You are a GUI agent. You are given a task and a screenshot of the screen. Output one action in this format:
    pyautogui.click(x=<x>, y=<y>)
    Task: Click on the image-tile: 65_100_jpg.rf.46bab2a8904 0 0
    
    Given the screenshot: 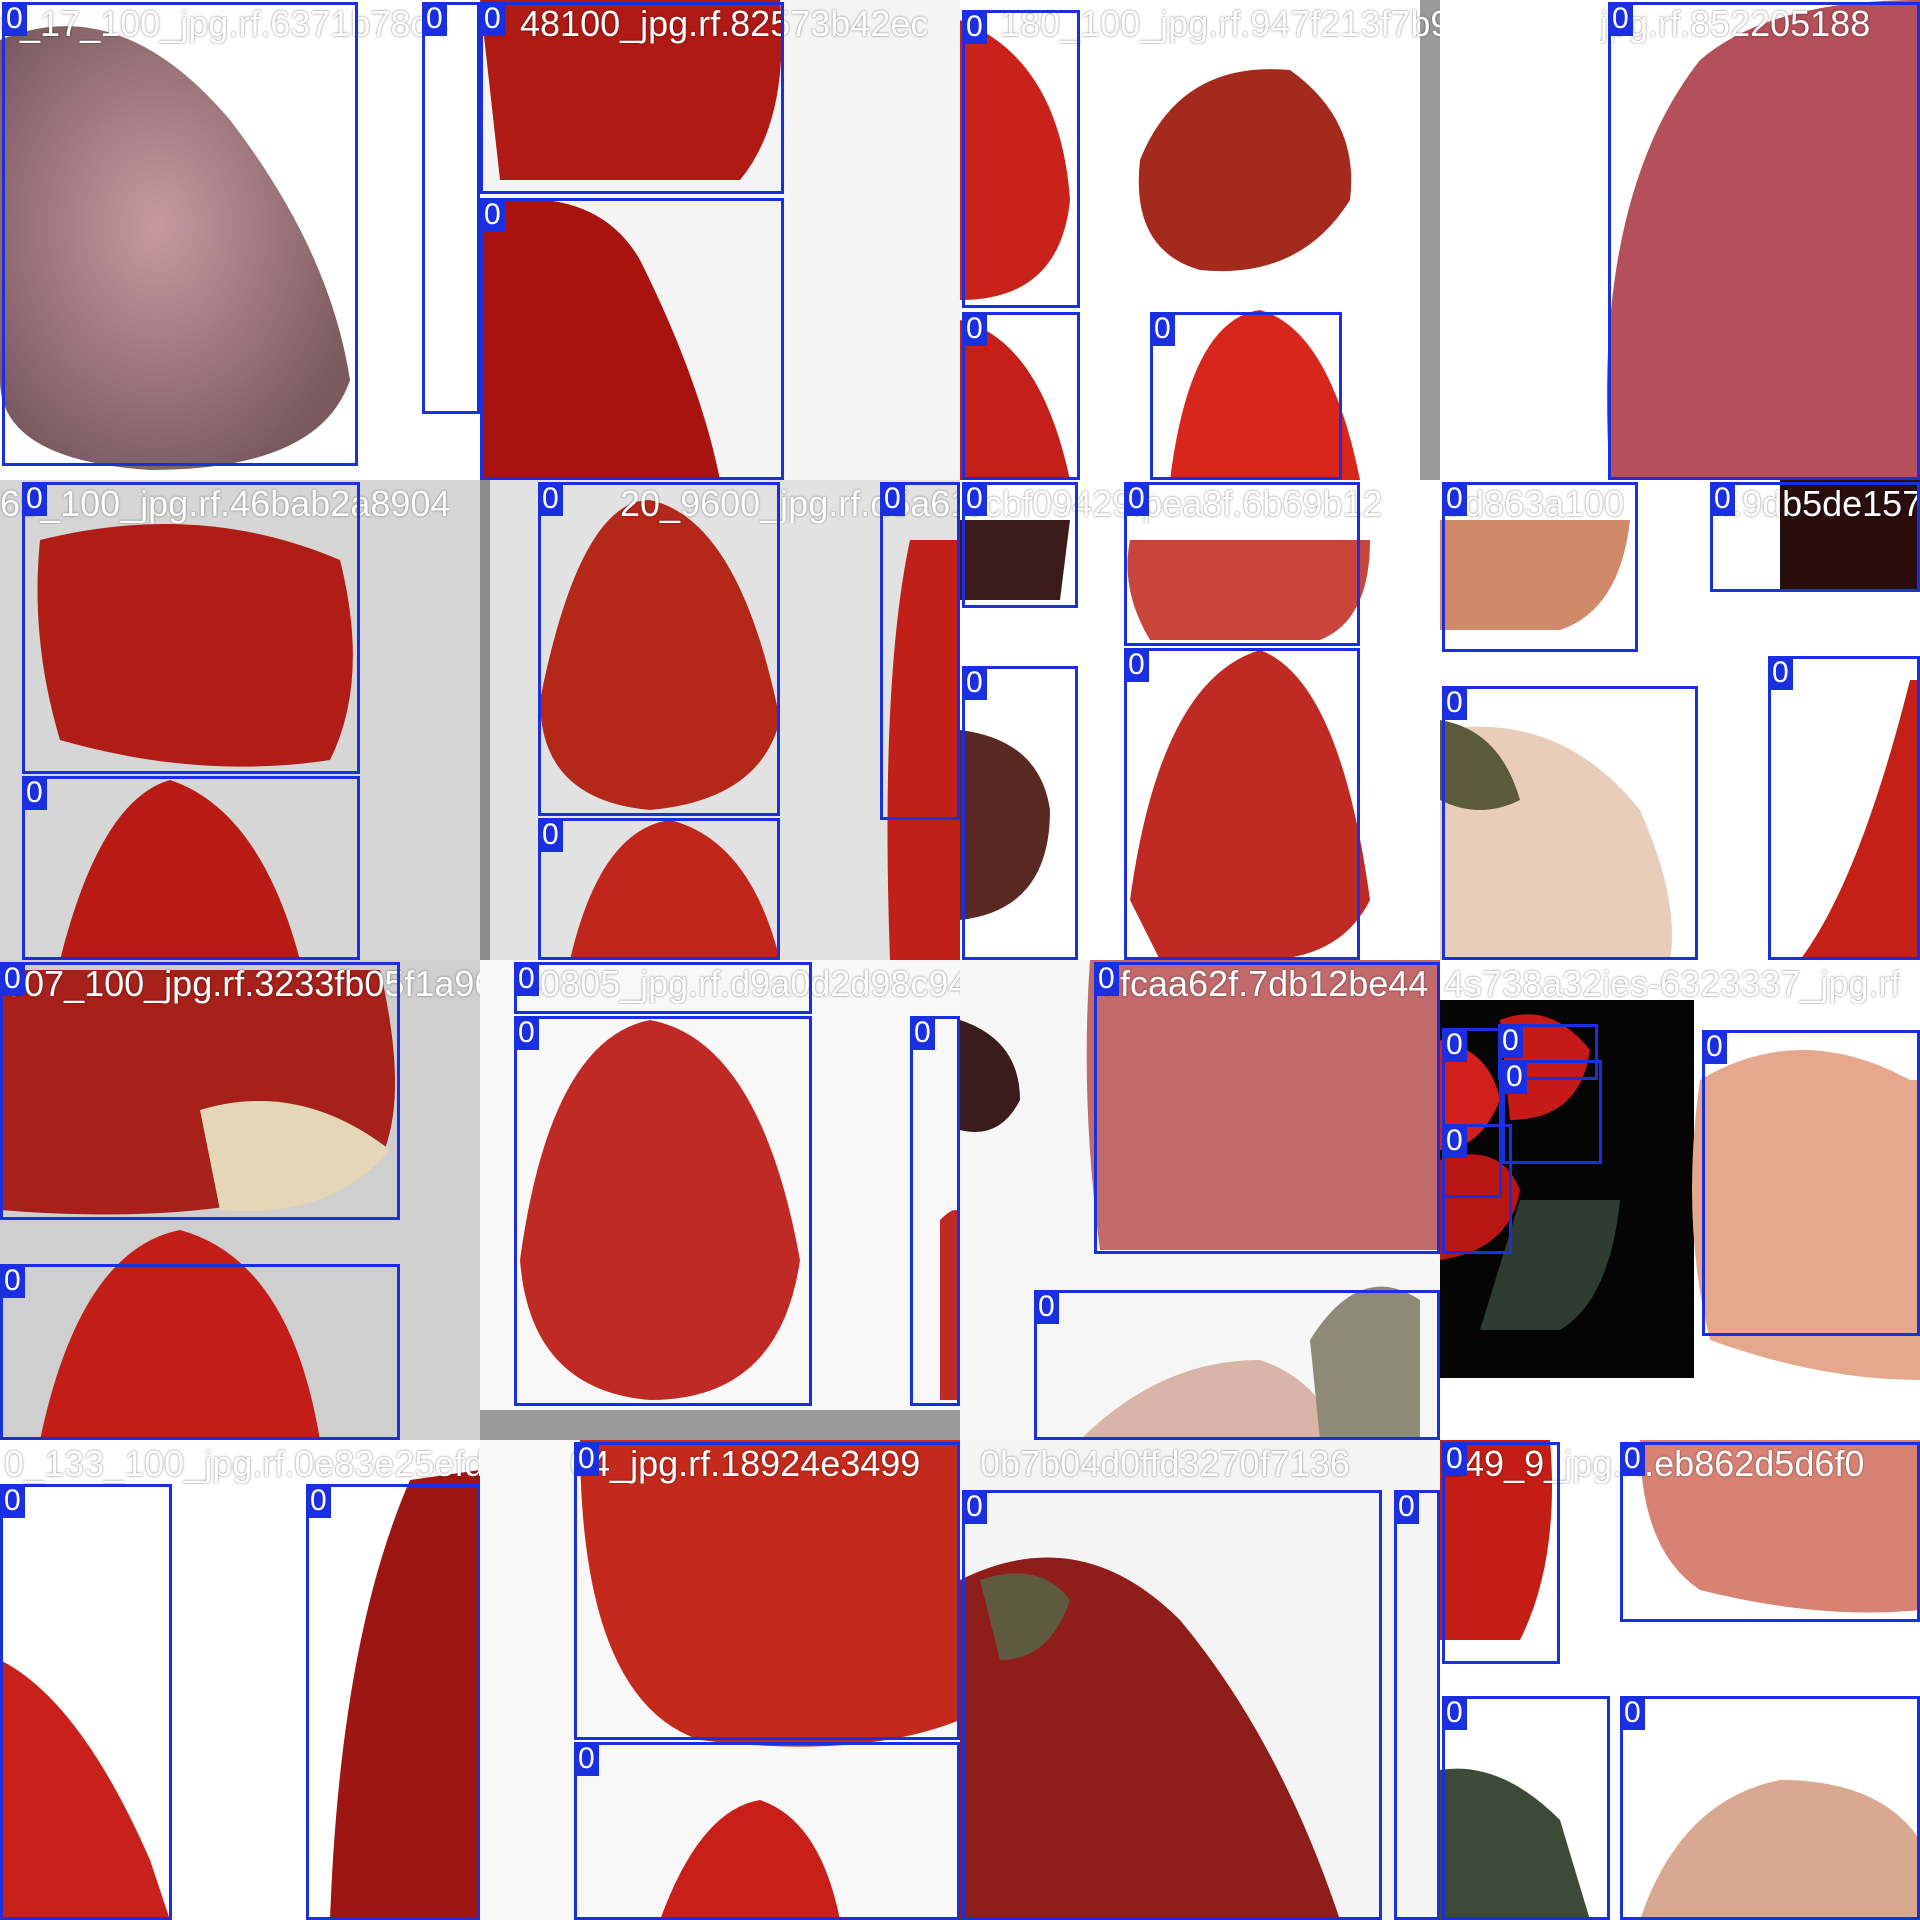 What is the action you would take?
    pyautogui.click(x=240, y=720)
    